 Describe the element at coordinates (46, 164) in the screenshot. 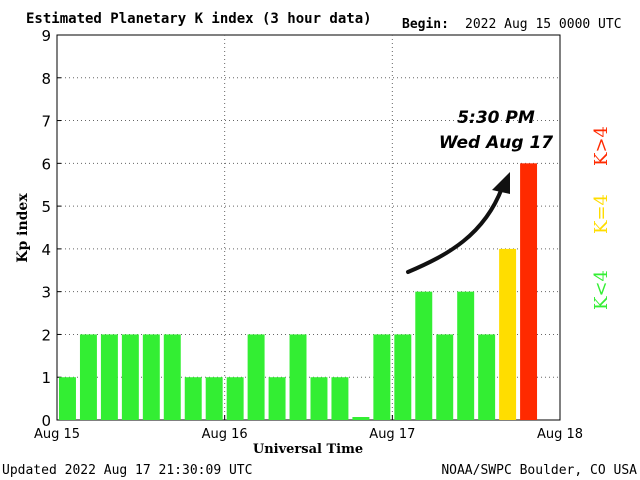

I see `y-tick-label: 6` at that location.